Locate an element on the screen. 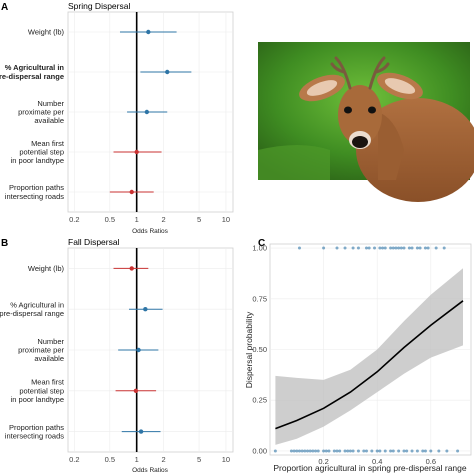 The width and height of the screenshot is (474, 474). panel-c-fit-line is located at coordinates (369, 365).